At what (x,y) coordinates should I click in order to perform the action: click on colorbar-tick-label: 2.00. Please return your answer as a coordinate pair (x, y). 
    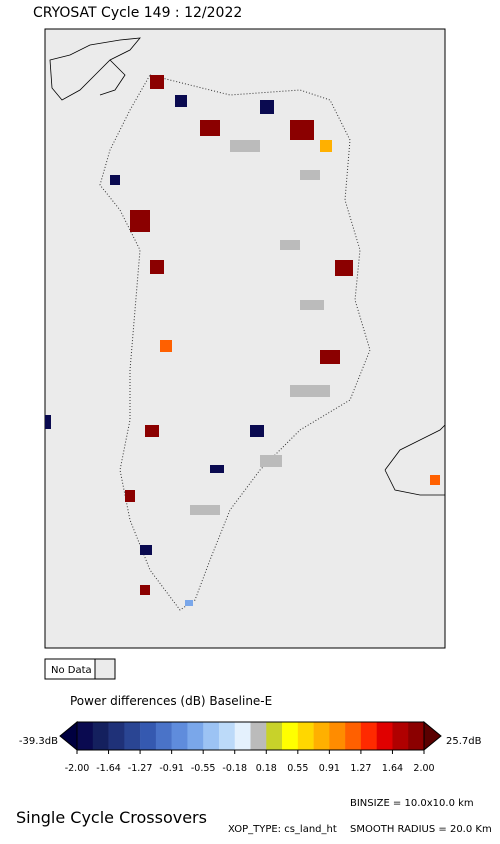
    Looking at the image, I should click on (423, 768).